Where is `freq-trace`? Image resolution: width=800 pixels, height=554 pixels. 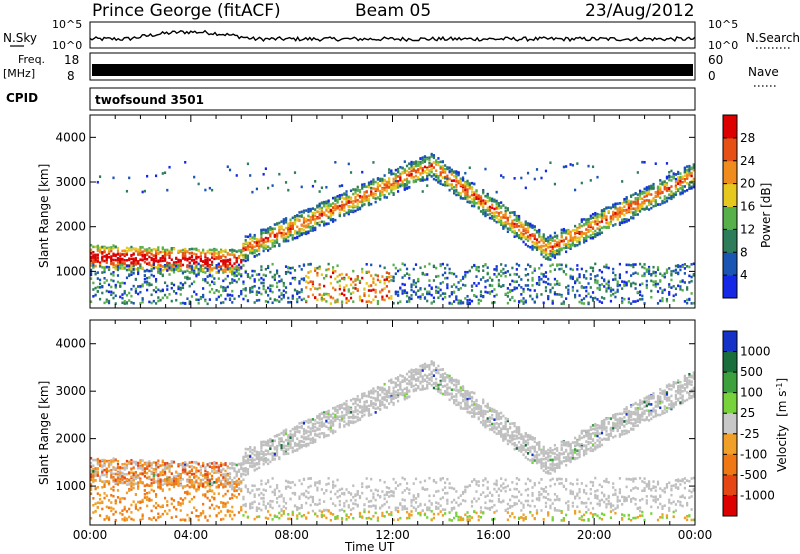 freq-trace is located at coordinates (392, 70).